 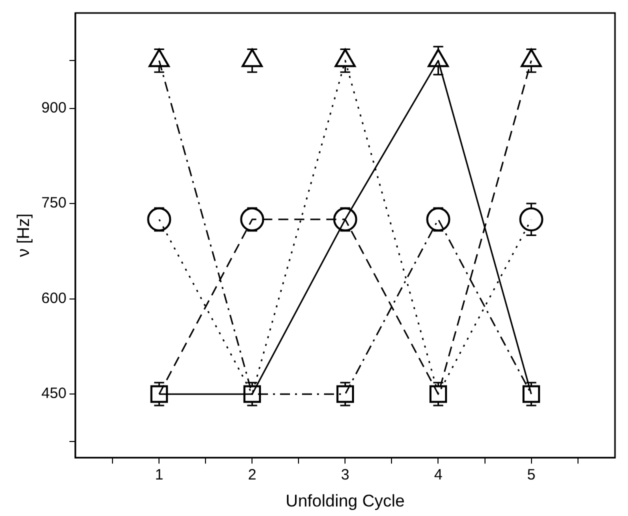 I want to click on x-tick-label: 3, so click(x=345, y=475).